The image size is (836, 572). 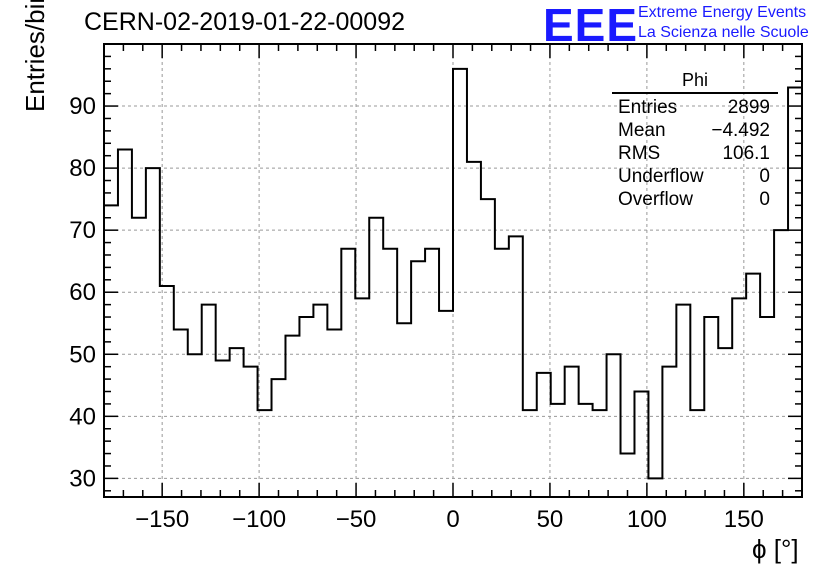 What do you see at coordinates (591, 25) in the screenshot?
I see `eee-logo: EEE` at bounding box center [591, 25].